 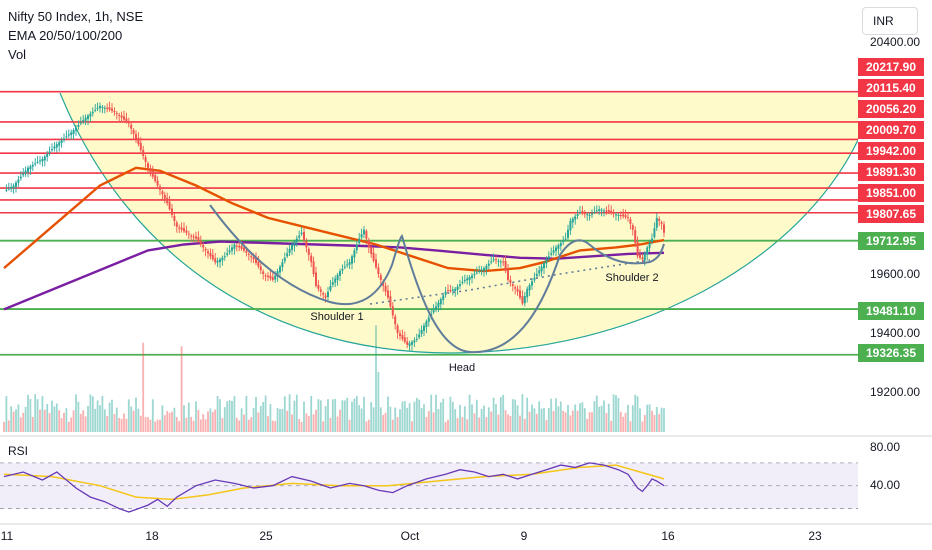 What do you see at coordinates (891, 172) in the screenshot?
I see `resistance-tag: 19891.30` at bounding box center [891, 172].